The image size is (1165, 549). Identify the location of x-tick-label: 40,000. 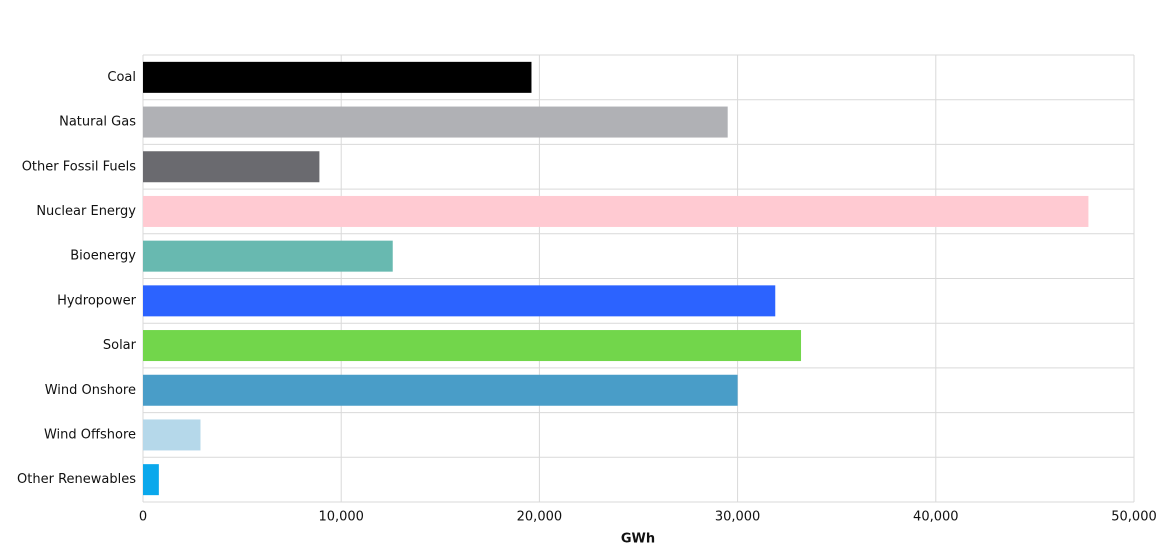
(936, 517).